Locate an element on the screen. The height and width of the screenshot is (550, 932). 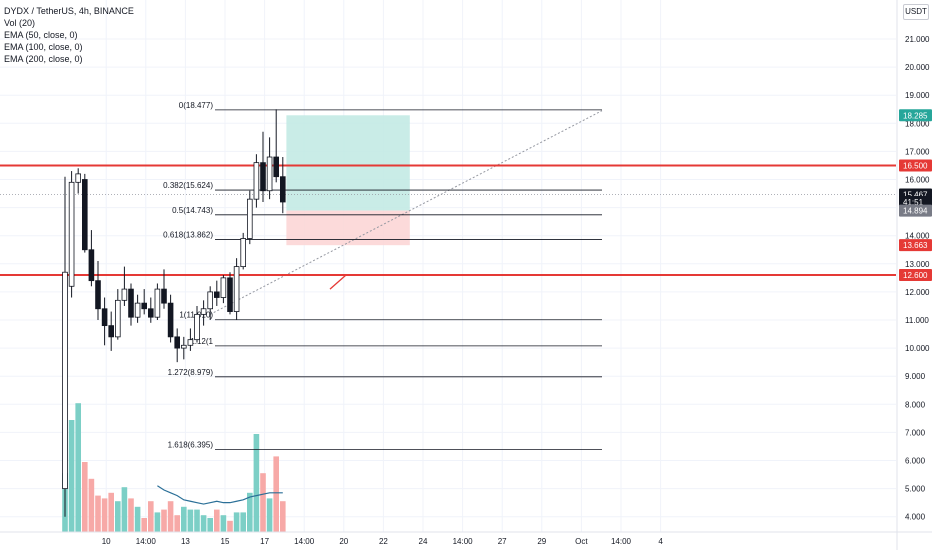
fib-level-label: 0.5(14.743) is located at coordinates (192, 210).